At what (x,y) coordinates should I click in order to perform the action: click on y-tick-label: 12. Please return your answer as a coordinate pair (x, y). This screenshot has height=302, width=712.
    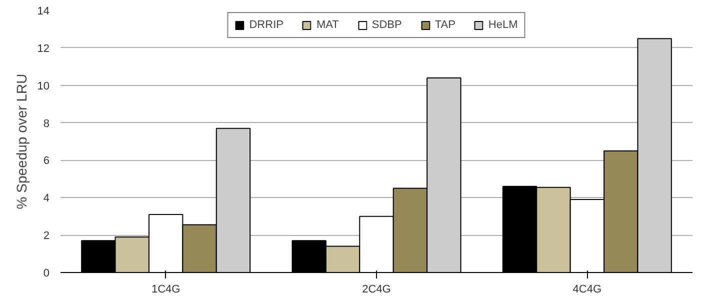
    Looking at the image, I should click on (43, 48).